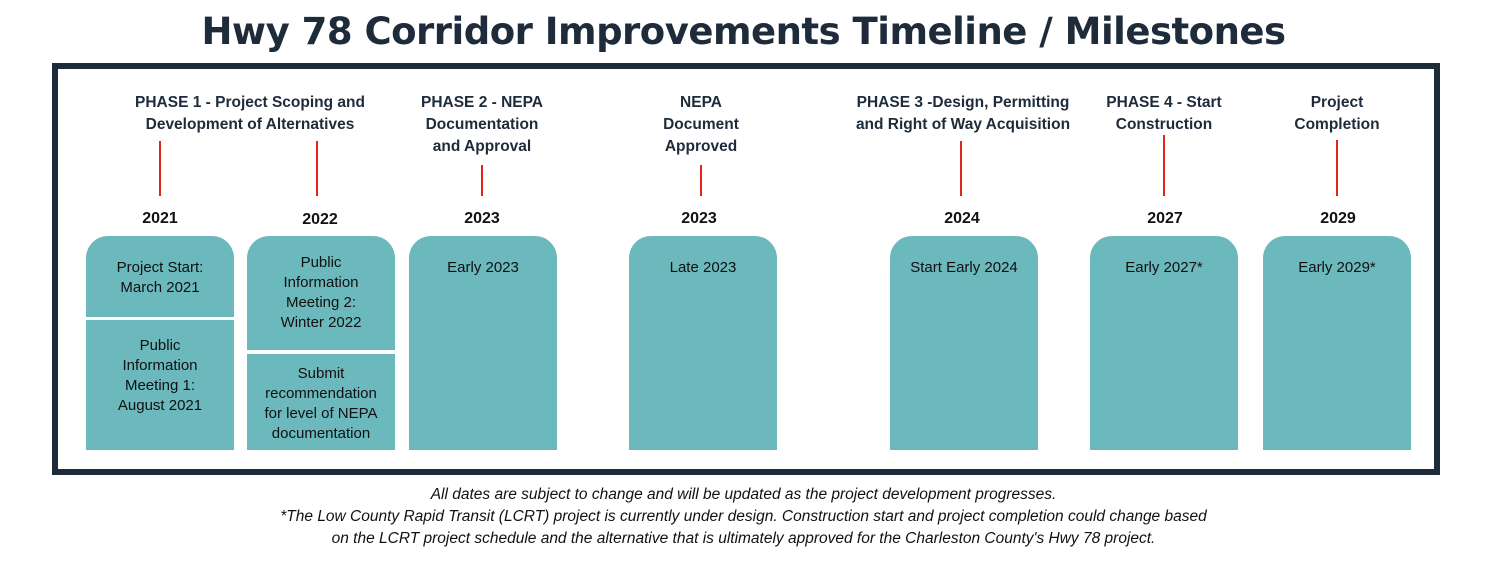  I want to click on milestone-box-early-2027: Early 2027*, so click(1164, 343).